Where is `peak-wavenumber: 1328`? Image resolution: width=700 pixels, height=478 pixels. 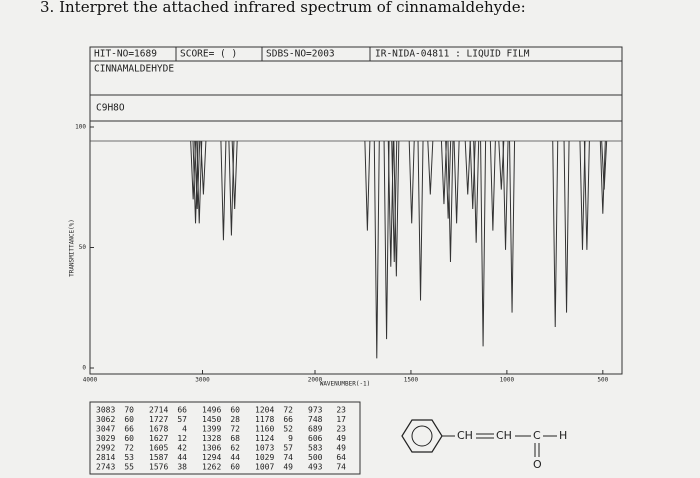
peak-wavenumber: 1328 is located at coordinates (211, 438).